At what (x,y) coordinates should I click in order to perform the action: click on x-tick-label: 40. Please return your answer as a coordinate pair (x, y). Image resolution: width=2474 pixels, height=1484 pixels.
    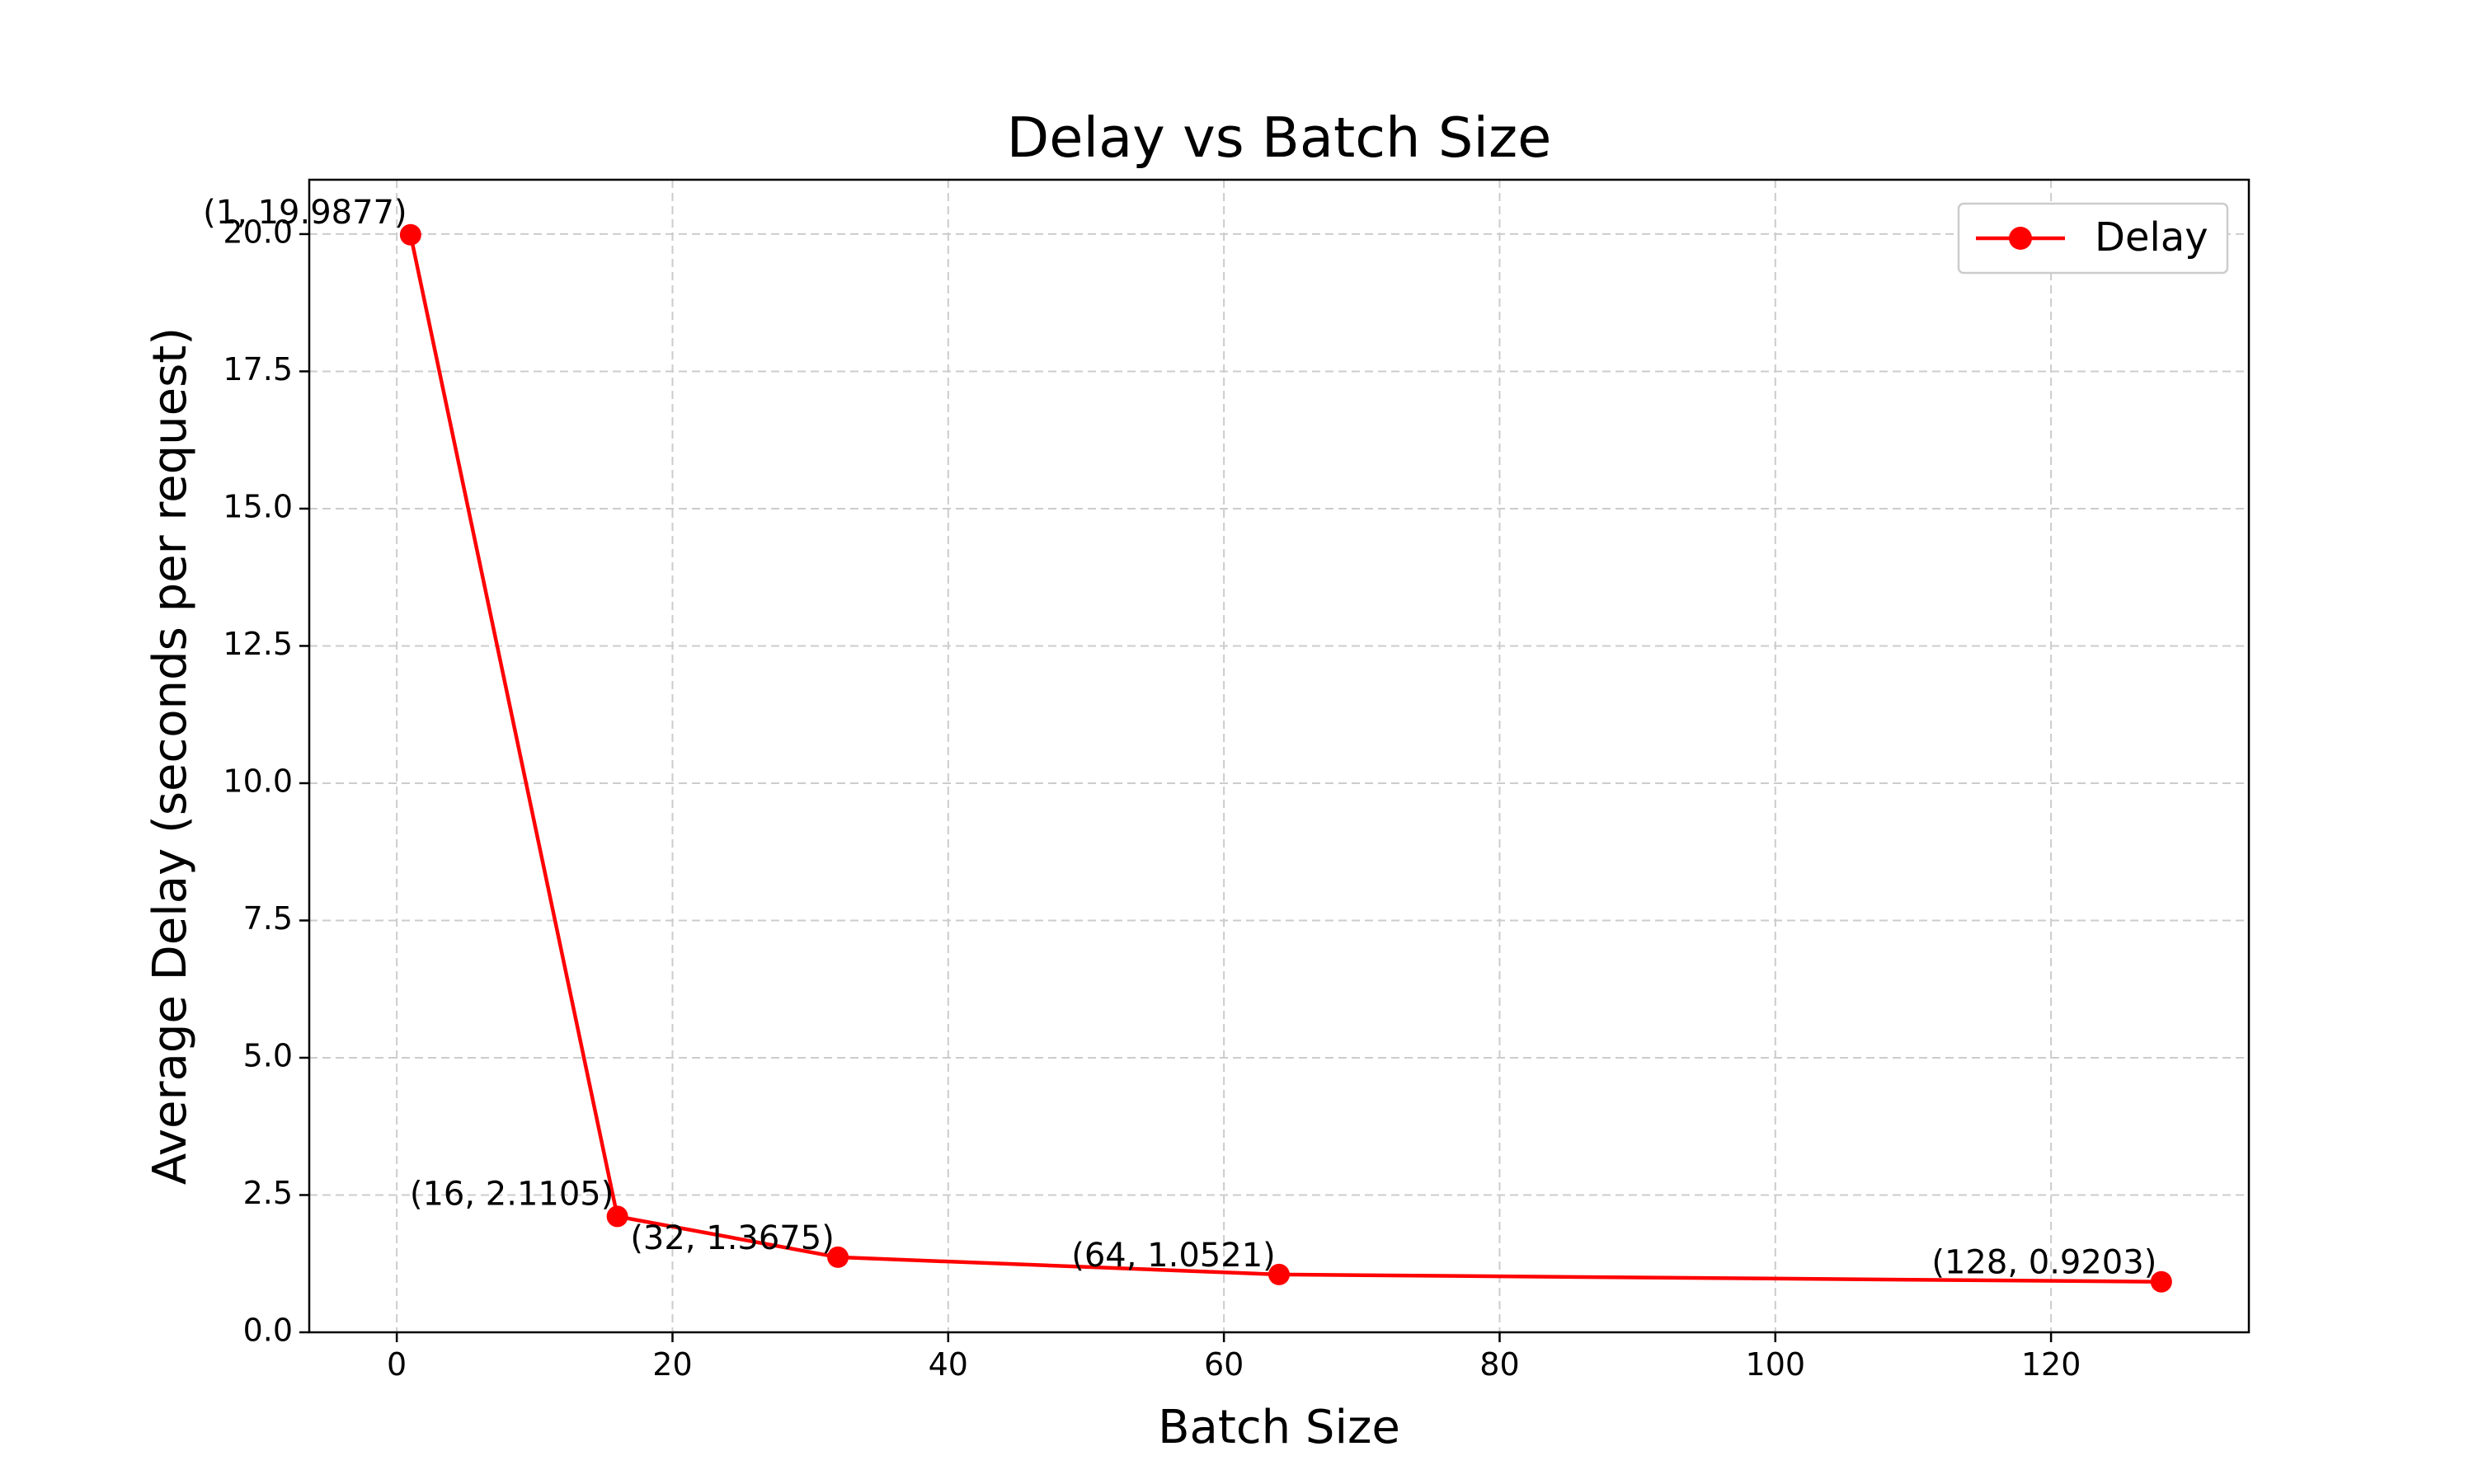
    Looking at the image, I should click on (948, 1364).